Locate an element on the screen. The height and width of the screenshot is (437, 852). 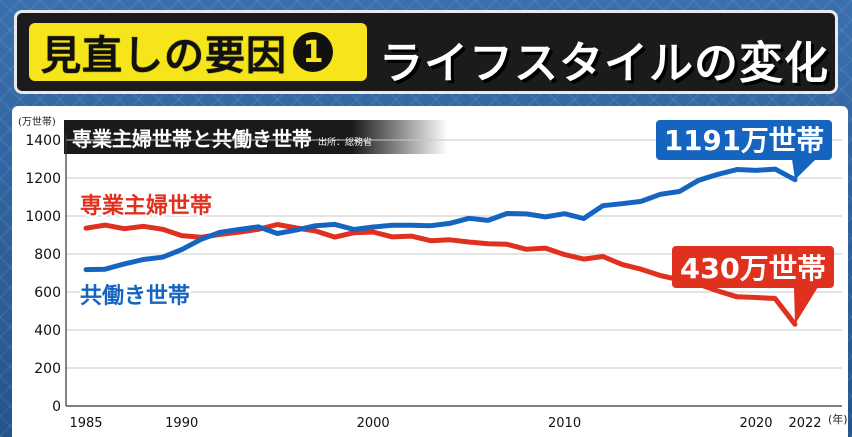
banner-tag: 見直しの要因 1 is located at coordinates (198, 52).